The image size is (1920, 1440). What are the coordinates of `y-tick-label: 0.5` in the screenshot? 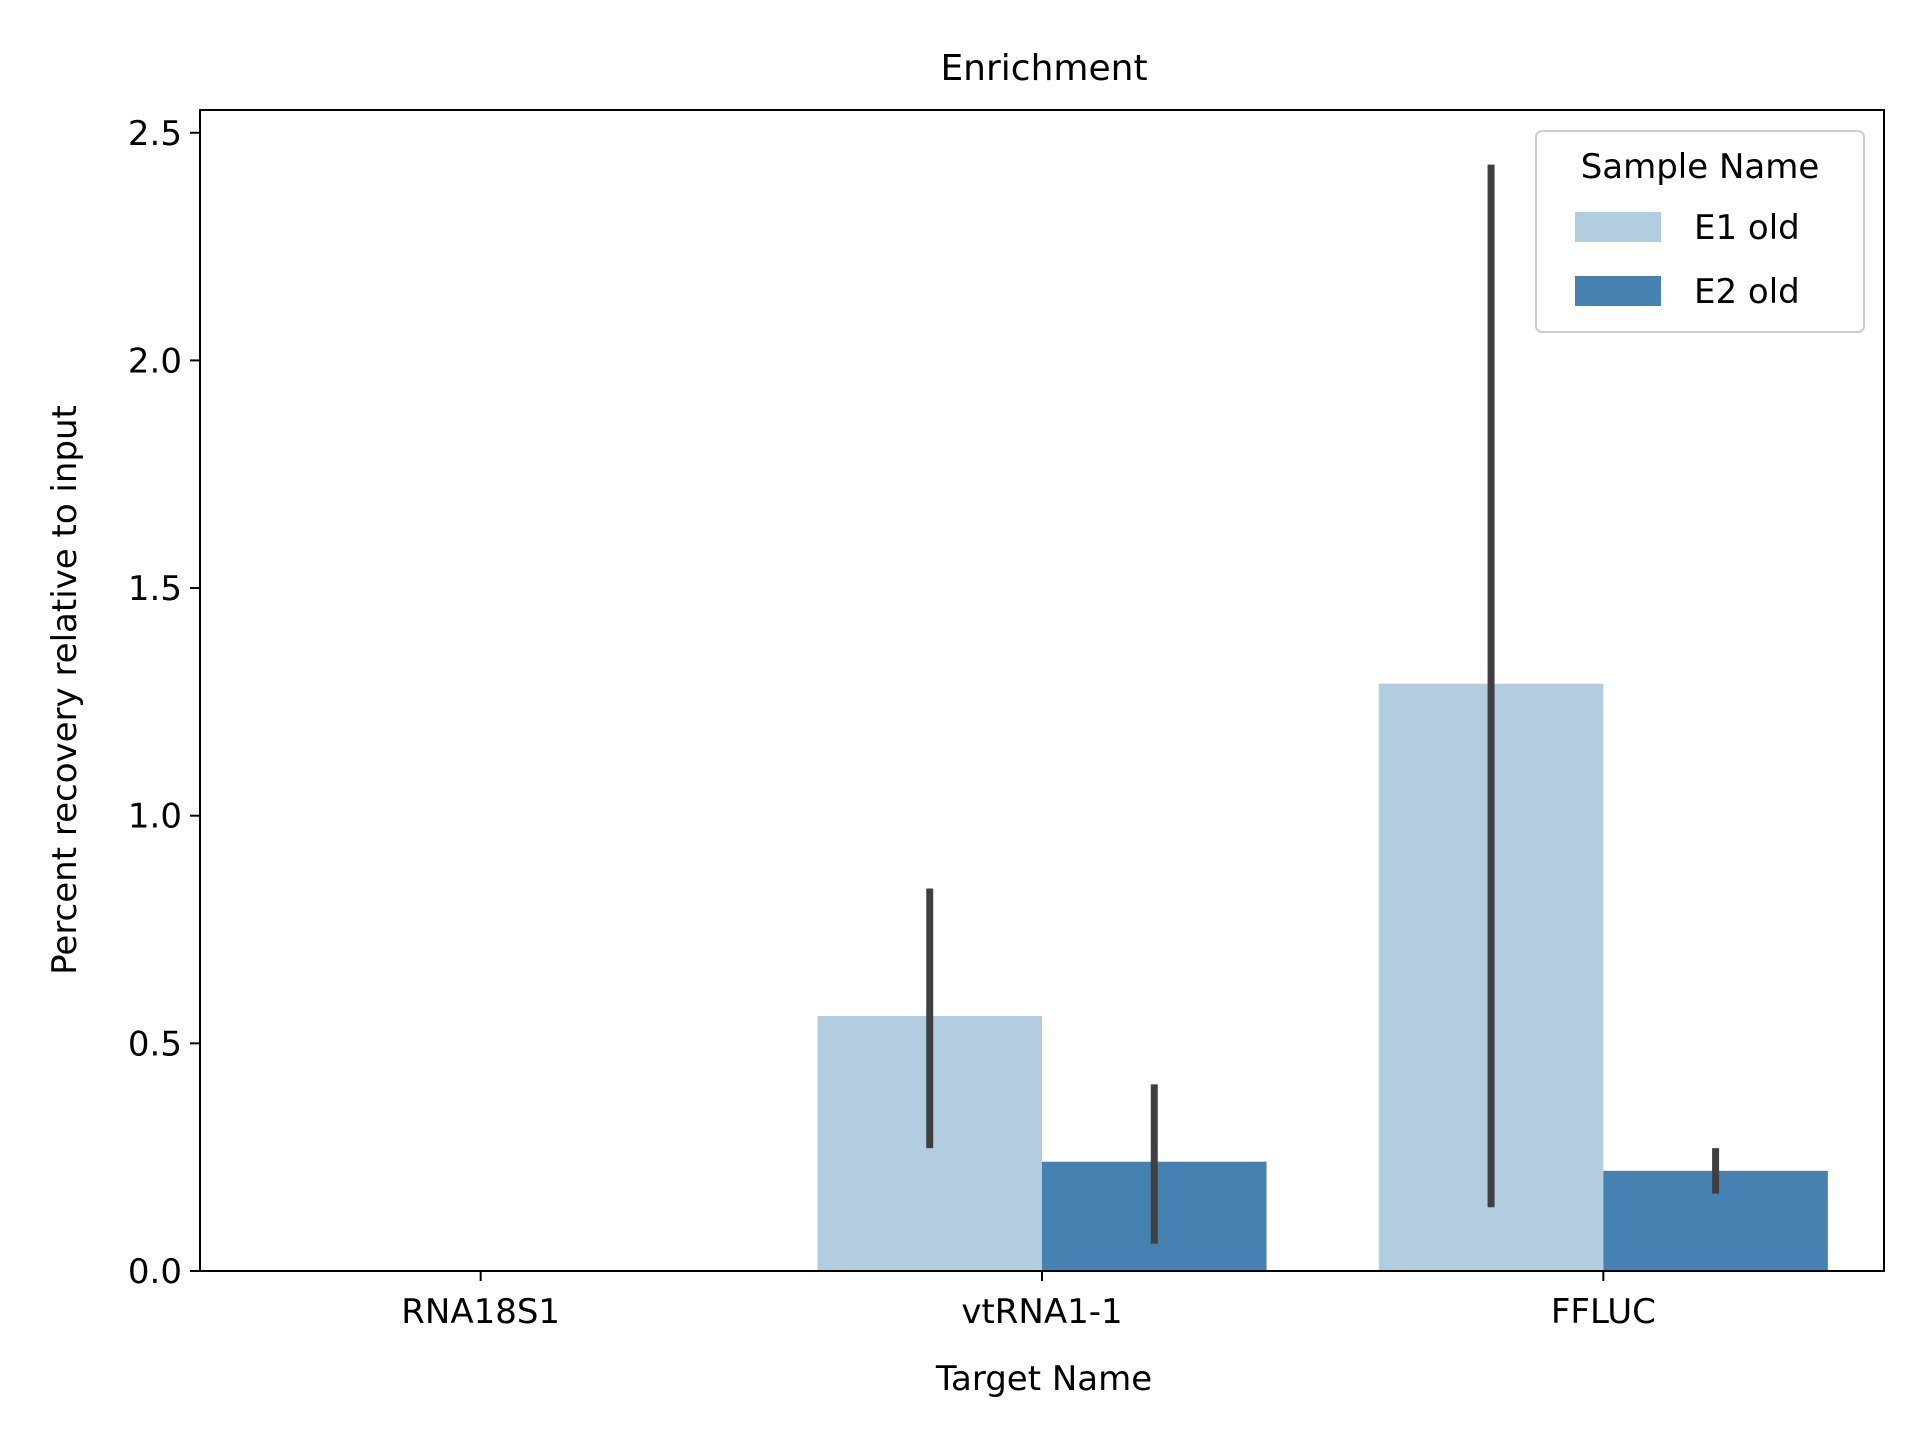 It's located at (155, 1044).